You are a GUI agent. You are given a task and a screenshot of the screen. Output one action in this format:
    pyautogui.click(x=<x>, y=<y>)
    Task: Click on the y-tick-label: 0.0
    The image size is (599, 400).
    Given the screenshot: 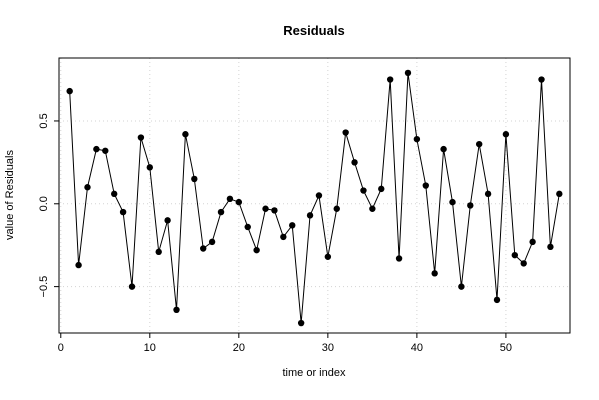 What is the action you would take?
    pyautogui.click(x=44, y=203)
    